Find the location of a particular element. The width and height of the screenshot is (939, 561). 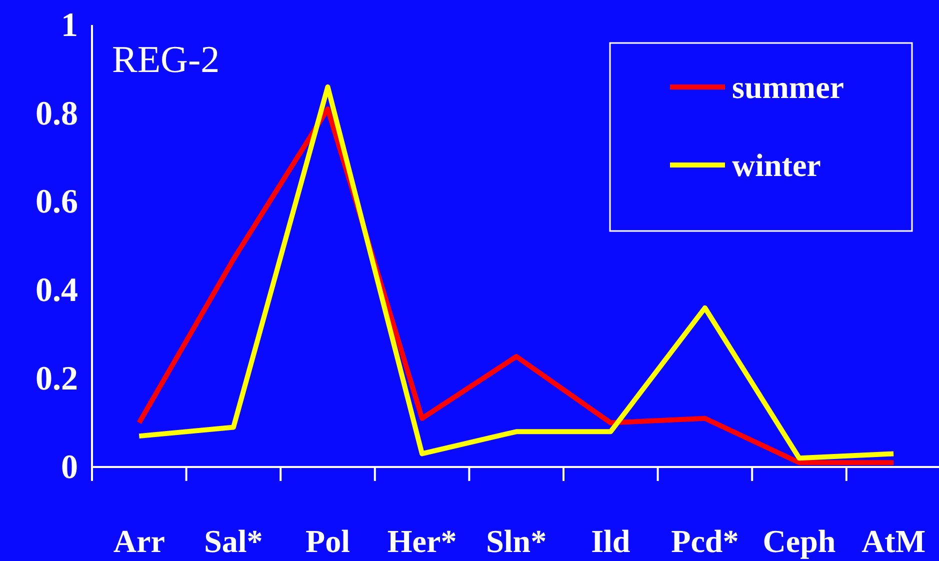

y-tick-label: 0.4 is located at coordinates (57, 291).